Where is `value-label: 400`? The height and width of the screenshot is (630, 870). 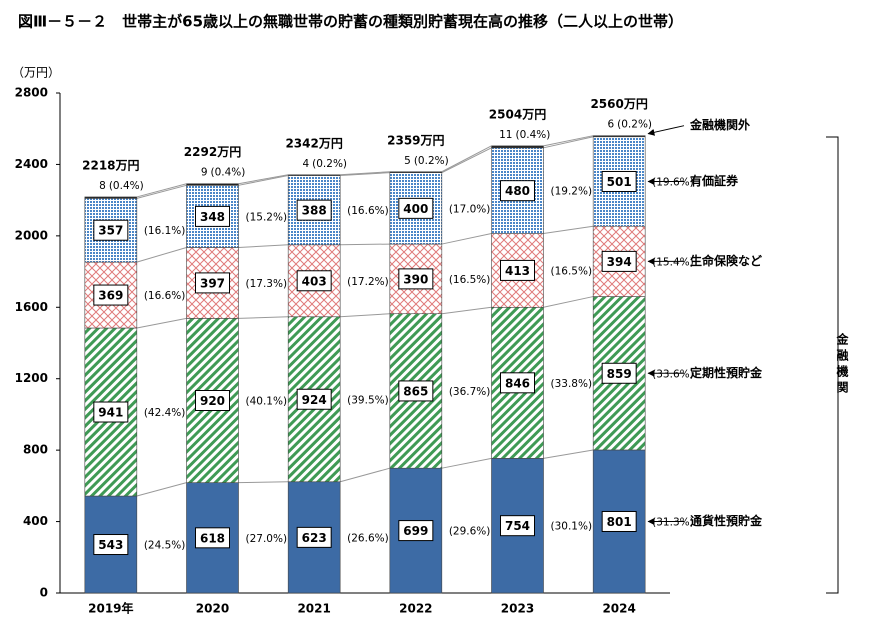 value-label: 400 is located at coordinates (415, 209).